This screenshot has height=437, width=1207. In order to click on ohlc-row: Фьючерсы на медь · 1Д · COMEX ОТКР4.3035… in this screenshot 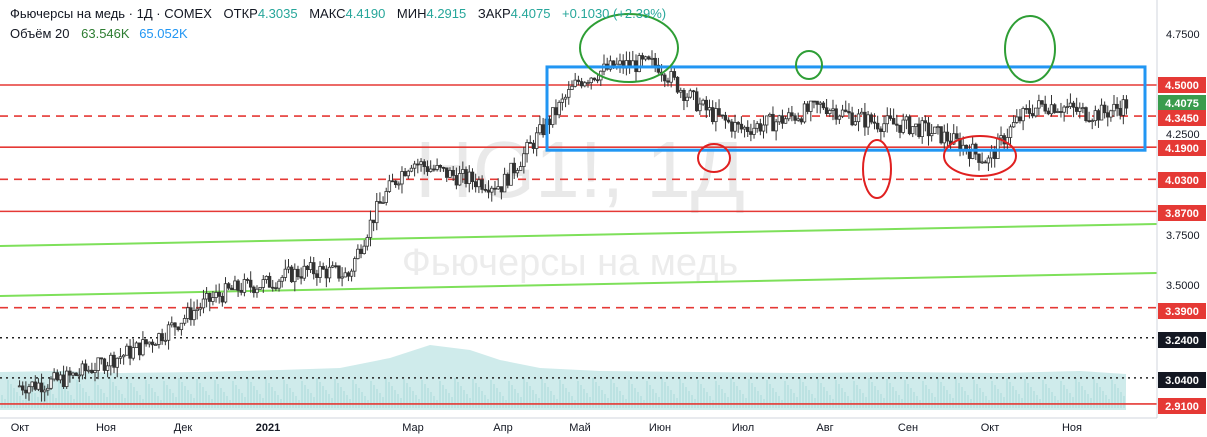, I will do `click(338, 14)`.